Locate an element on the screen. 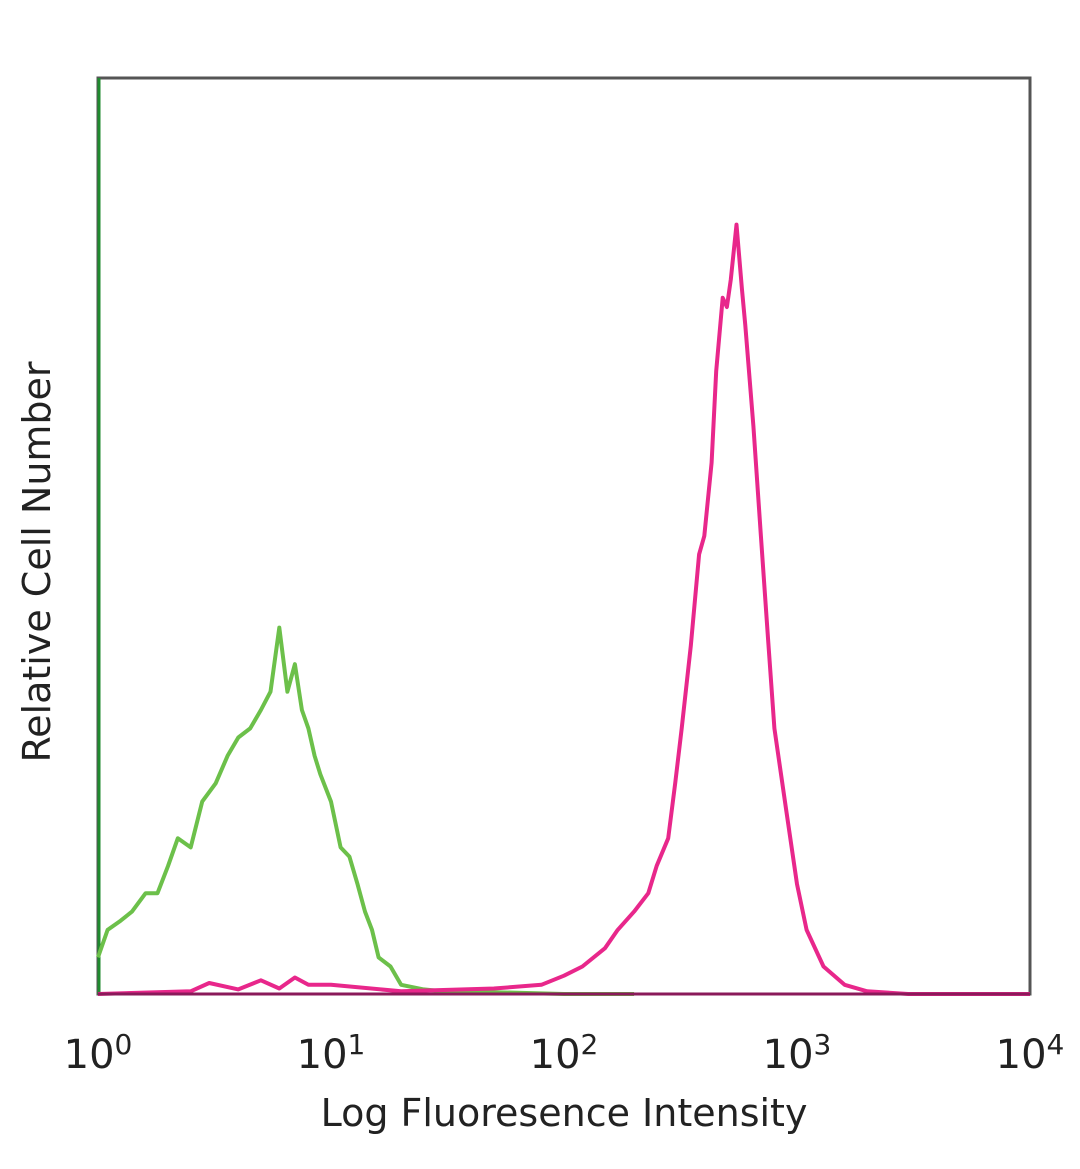 The height and width of the screenshot is (1169, 1080). x-axis-title: Log Fluoresence Intensity is located at coordinates (564, 1113).